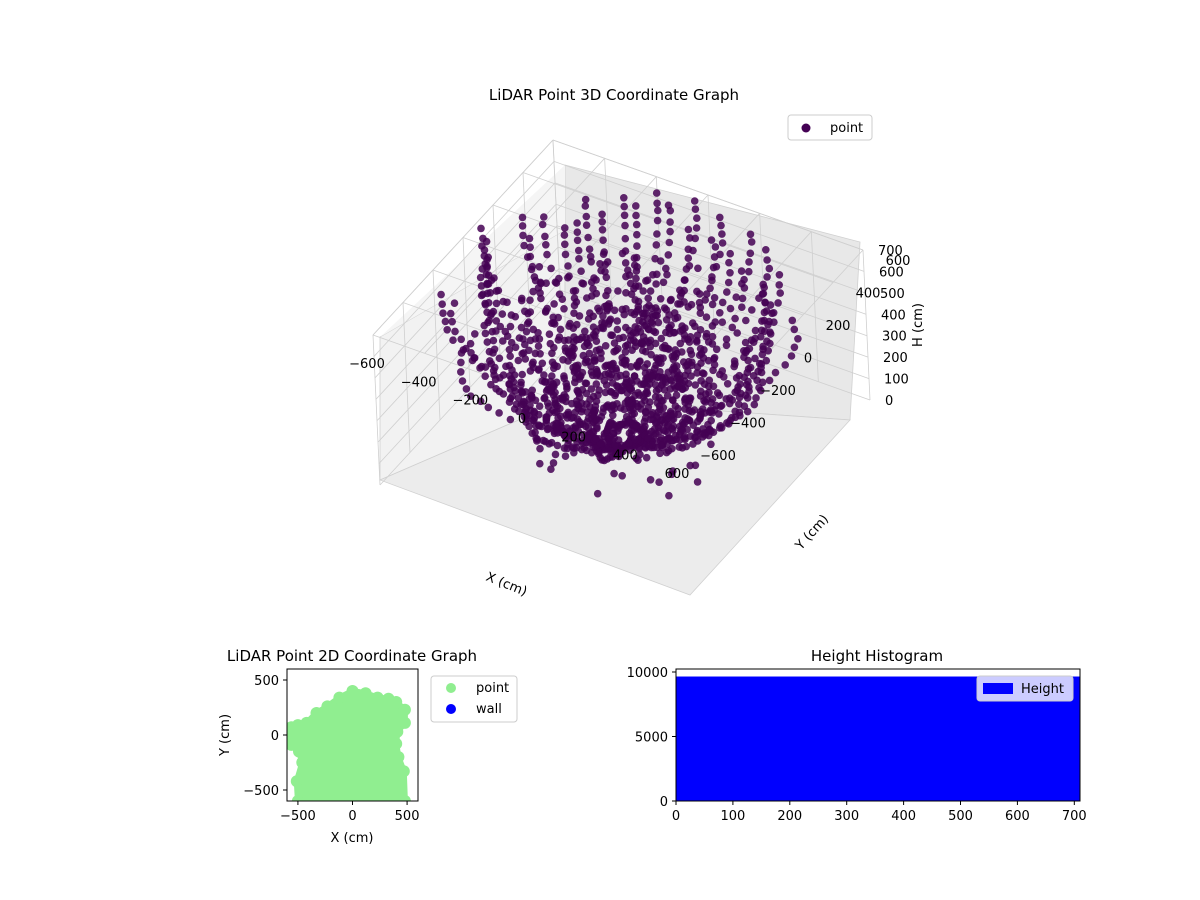 The image size is (1200, 900). What do you see at coordinates (614, 95) in the screenshot?
I see `chart-3d-title: LiDAR Point 3D Coordinate Graph` at bounding box center [614, 95].